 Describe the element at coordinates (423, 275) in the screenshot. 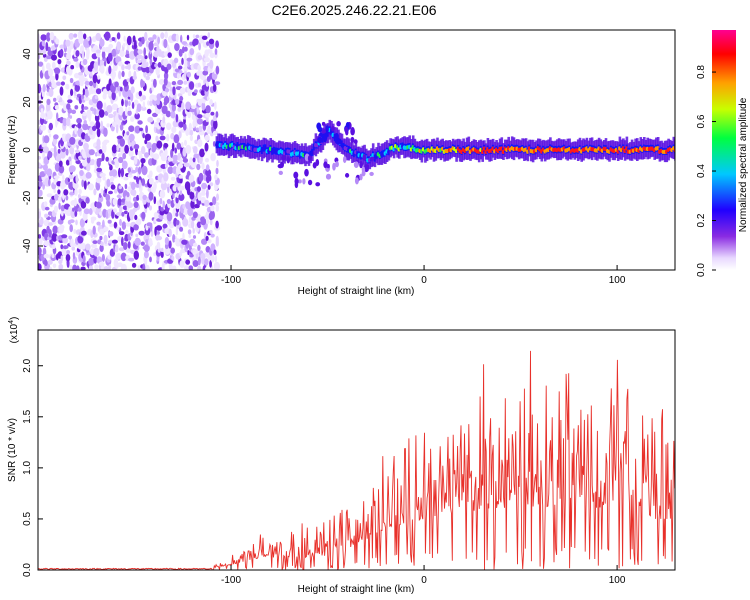

I see `spectrogram-x-ticks: -100 0 100` at that location.